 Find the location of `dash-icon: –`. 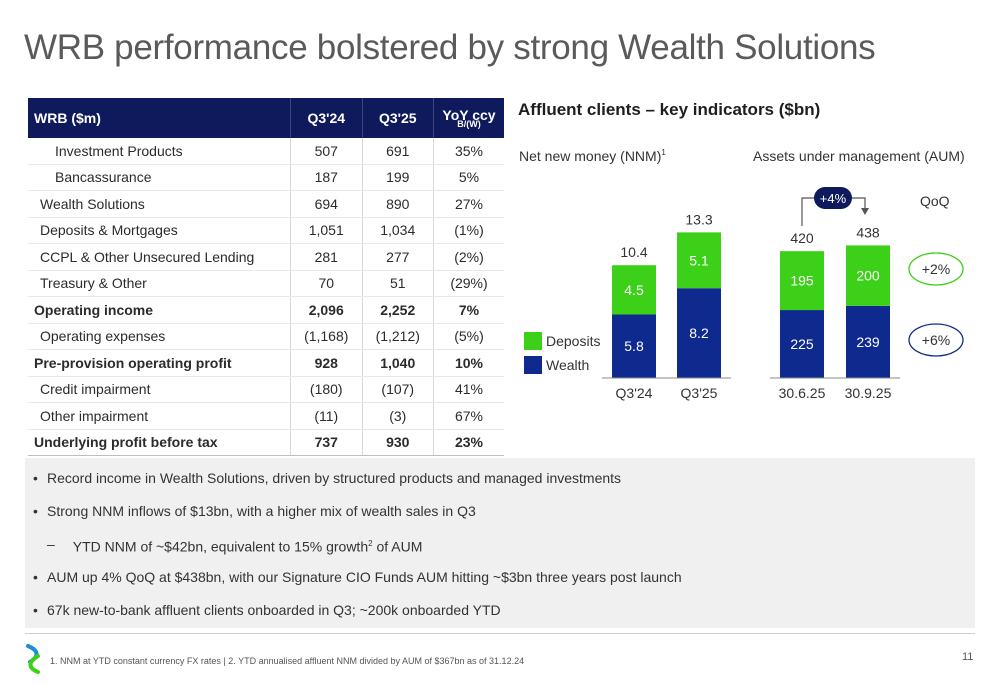

dash-icon: – is located at coordinates (51, 544).